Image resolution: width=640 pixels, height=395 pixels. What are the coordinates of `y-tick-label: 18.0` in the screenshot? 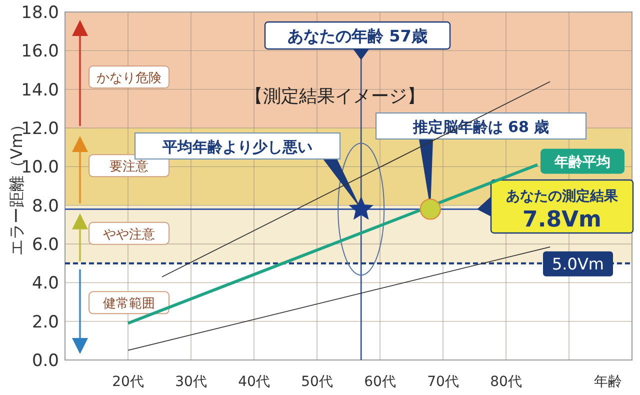 It's located at (40, 13).